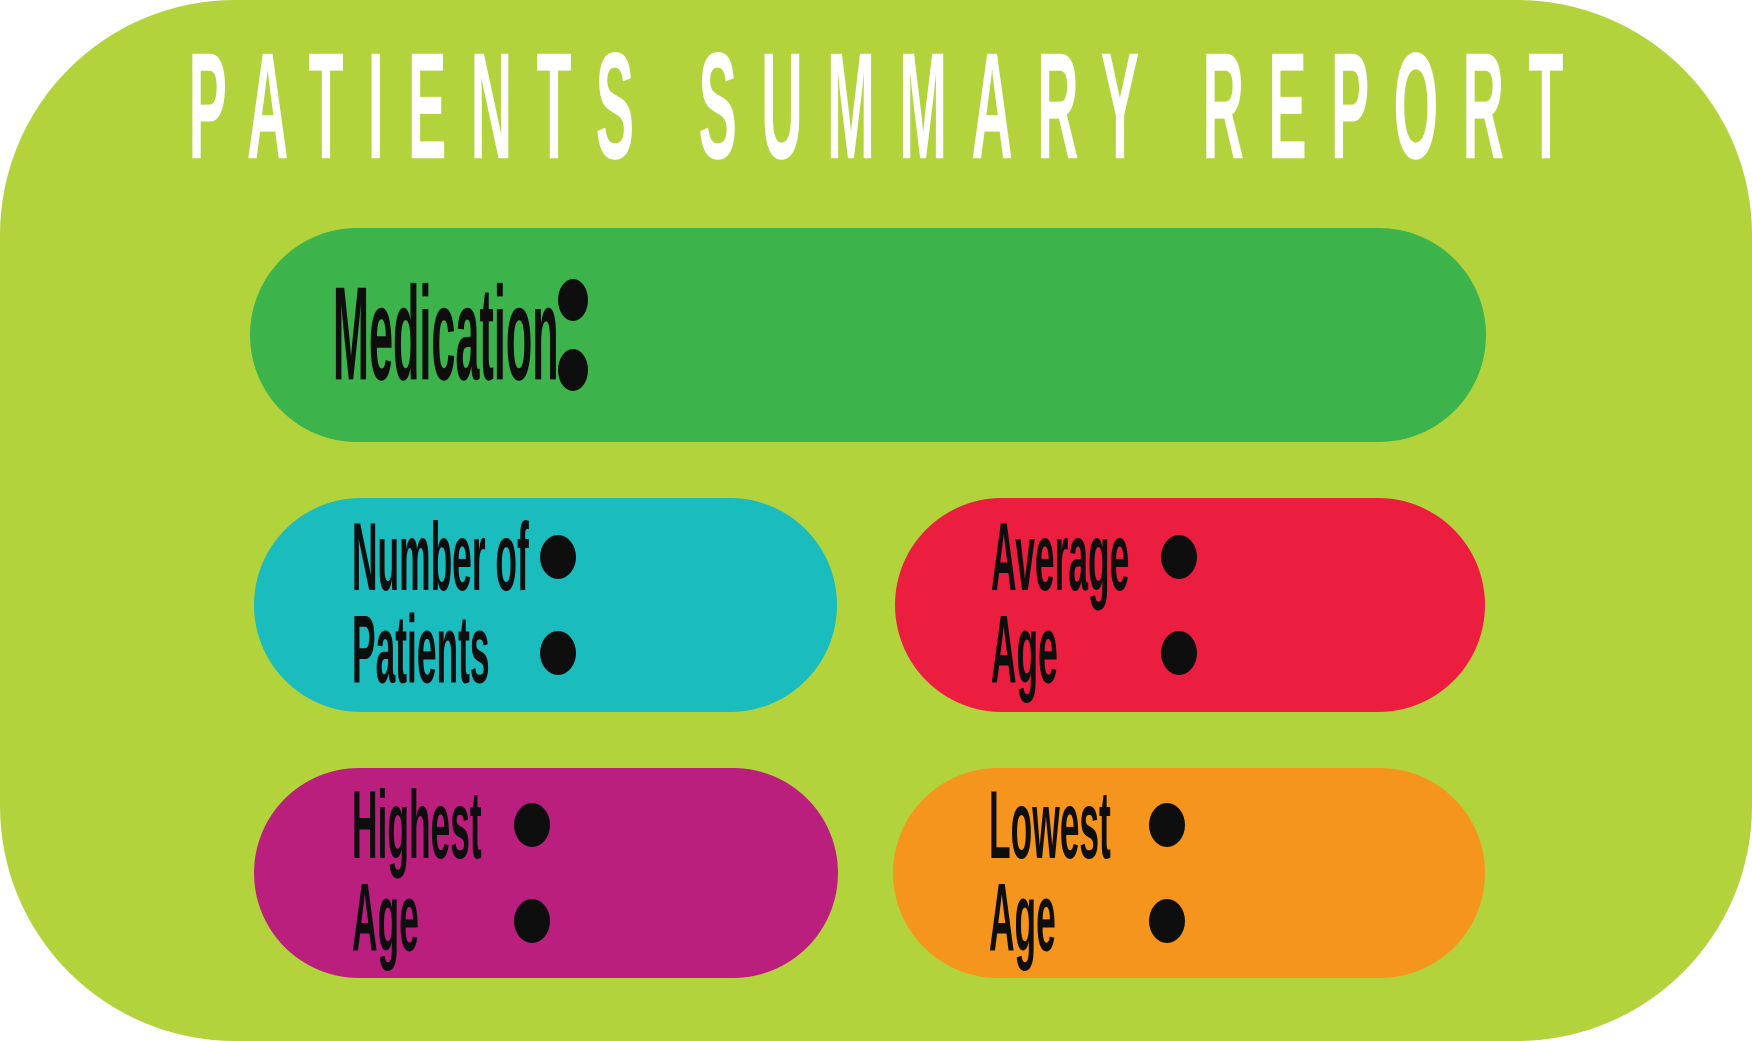  Describe the element at coordinates (706, 605) in the screenshot. I see `number-of-patients-value-area` at that location.